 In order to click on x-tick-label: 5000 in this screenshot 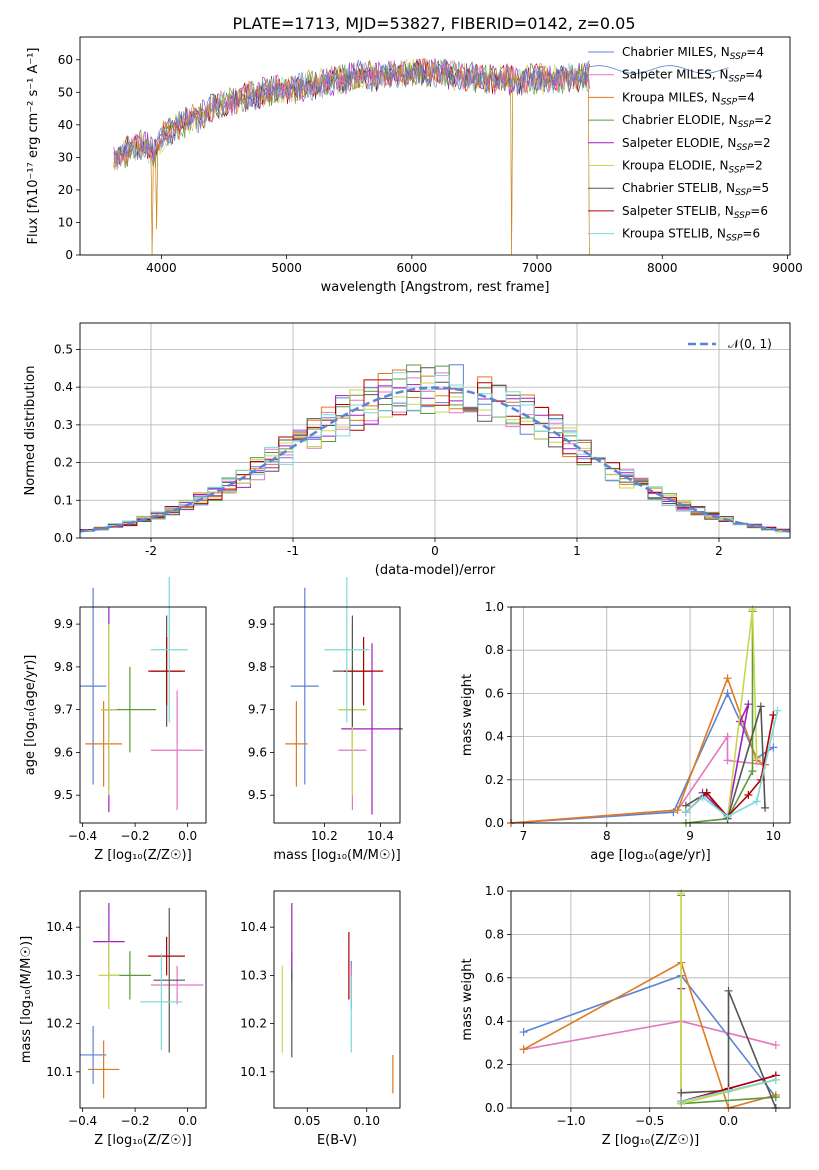, I will do `click(286, 268)`.